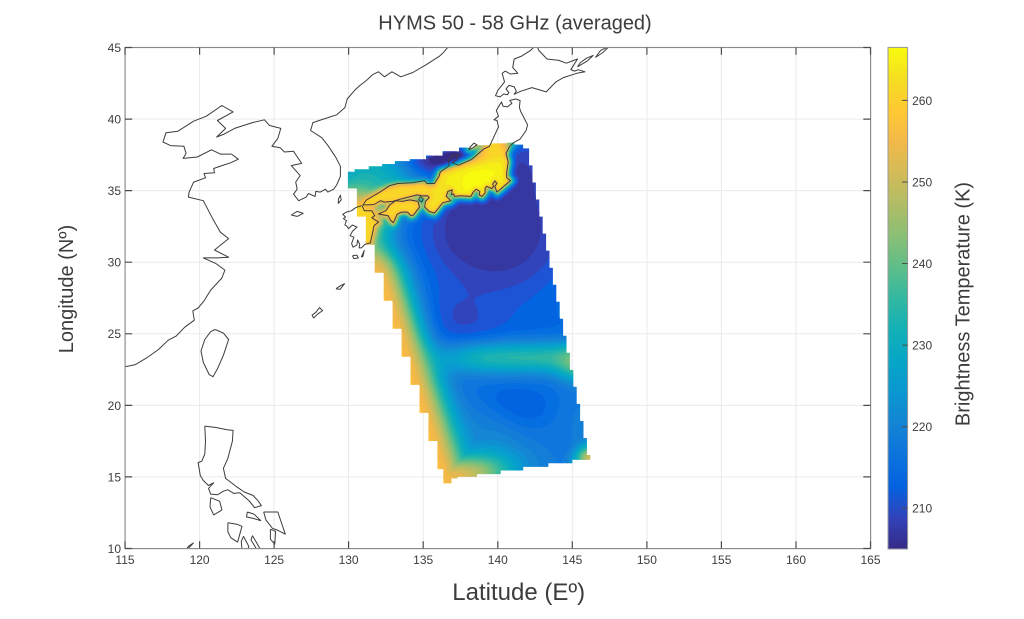 The width and height of the screenshot is (1024, 619). Describe the element at coordinates (964, 304) in the screenshot. I see `svg-text: Brightness Temperature (K)` at that location.